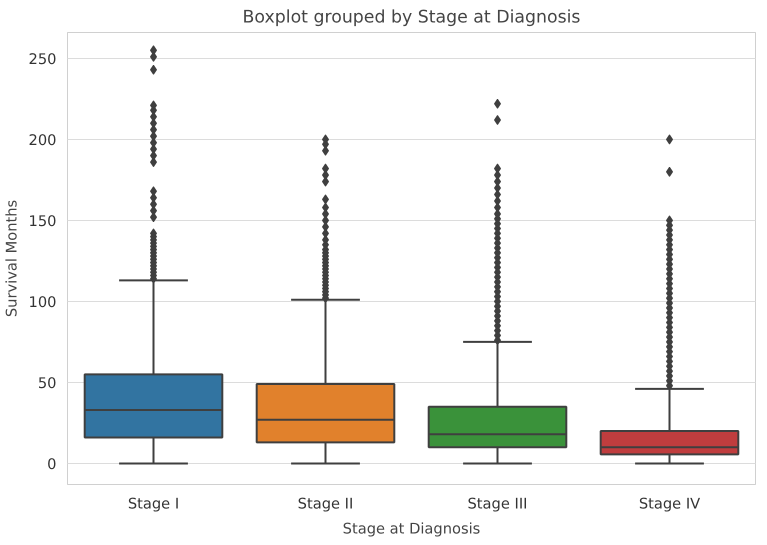 Image resolution: width=767 pixels, height=545 pixels. Describe the element at coordinates (12, 259) in the screenshot. I see `y-axis-title: Survival Months` at that location.